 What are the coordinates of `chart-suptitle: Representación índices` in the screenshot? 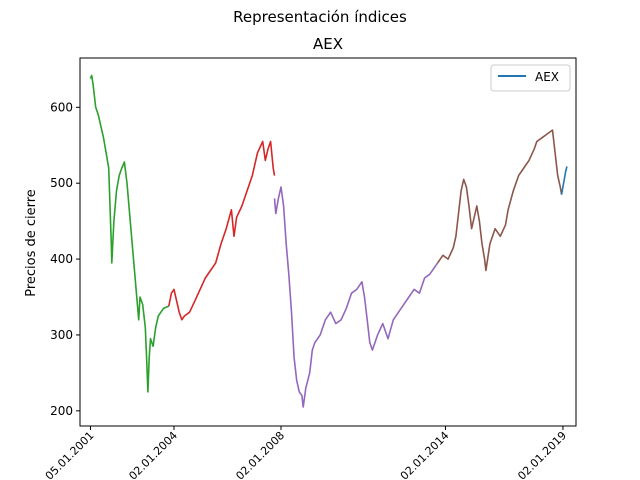 It's located at (320, 17).